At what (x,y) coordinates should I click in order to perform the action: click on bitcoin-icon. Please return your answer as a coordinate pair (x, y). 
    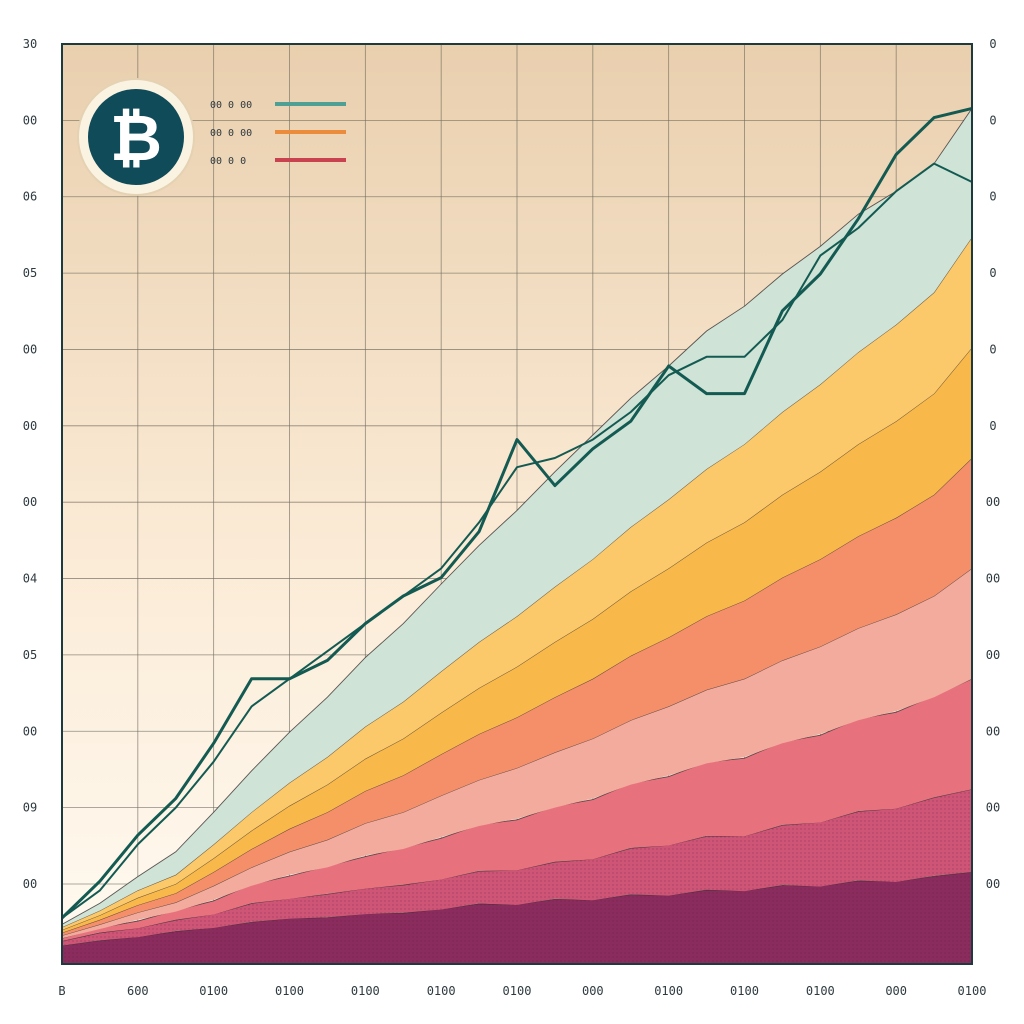
    Looking at the image, I should click on (136, 137).